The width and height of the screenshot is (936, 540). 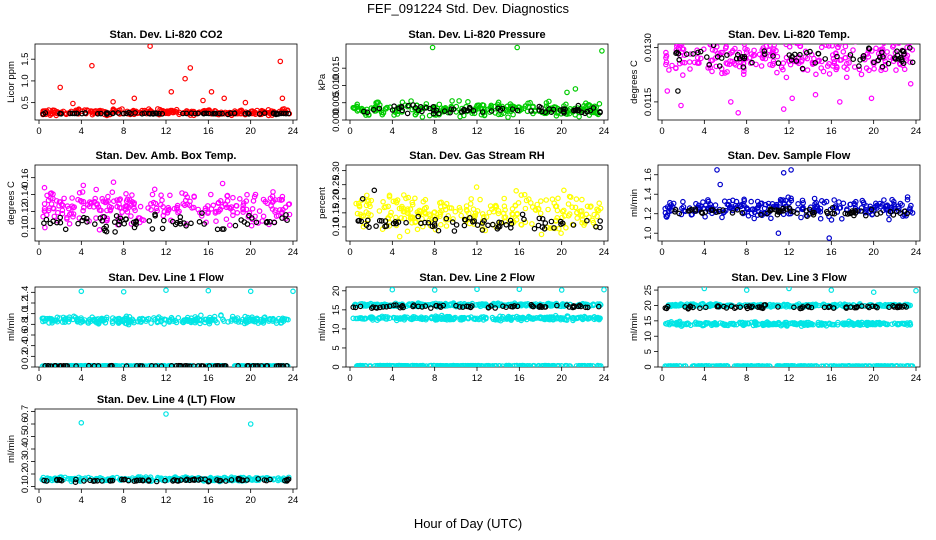 What do you see at coordinates (477, 378) in the screenshot?
I see `x-tick-label: 12` at bounding box center [477, 378].